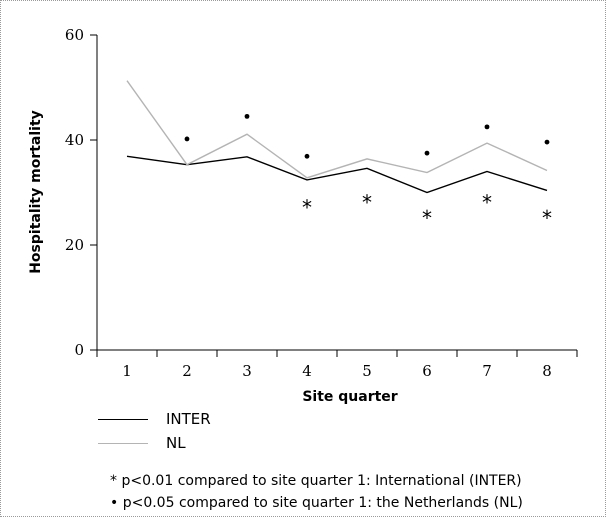  I want to click on x-tick-label: 6, so click(427, 371).